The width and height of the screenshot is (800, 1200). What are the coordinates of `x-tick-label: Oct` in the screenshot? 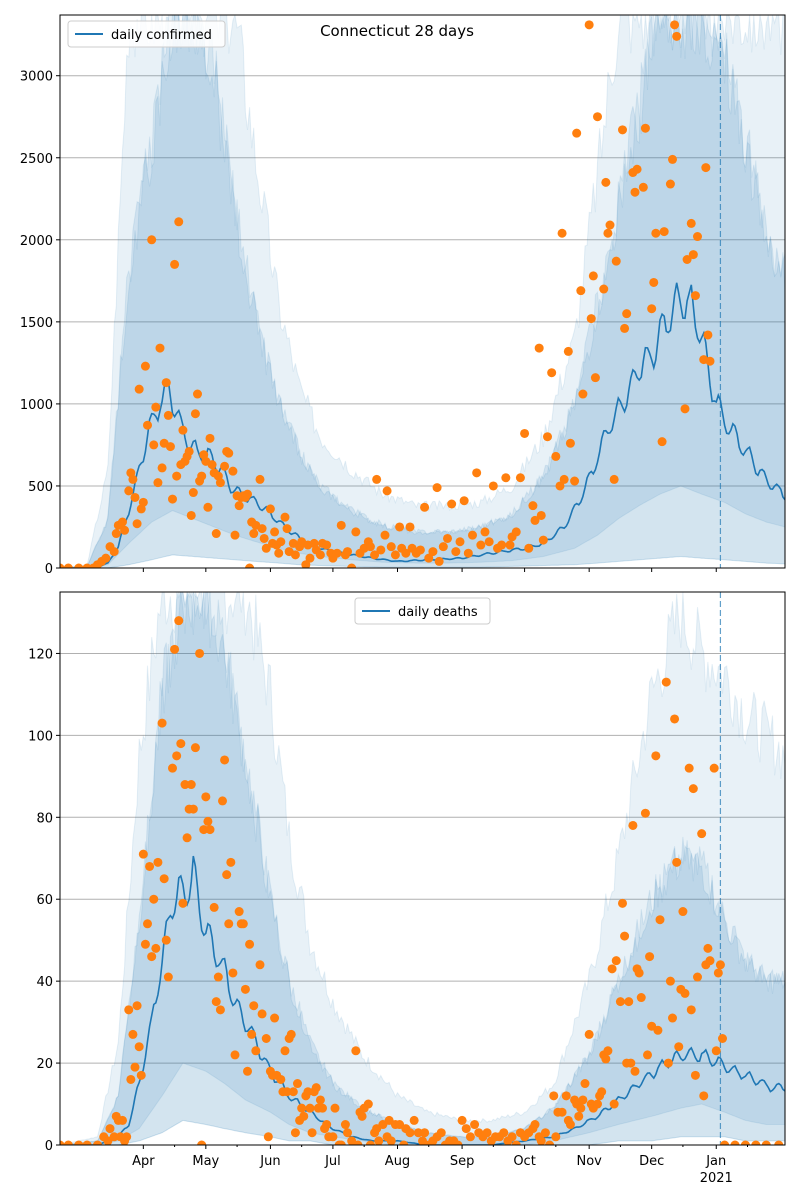 It's located at (524, 1161).